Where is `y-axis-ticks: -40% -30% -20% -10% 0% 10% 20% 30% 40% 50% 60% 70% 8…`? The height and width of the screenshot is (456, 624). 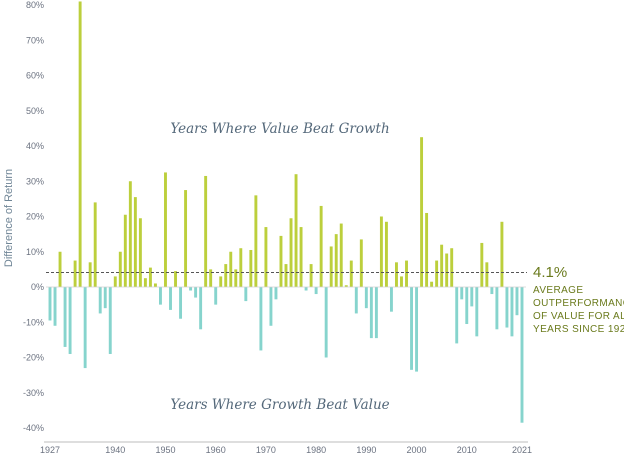
y-axis-ticks: -40% -30% -20% -10% 0% 10% 20% 30% 40% 50% 60% 70% 8… is located at coordinates (33, 216).